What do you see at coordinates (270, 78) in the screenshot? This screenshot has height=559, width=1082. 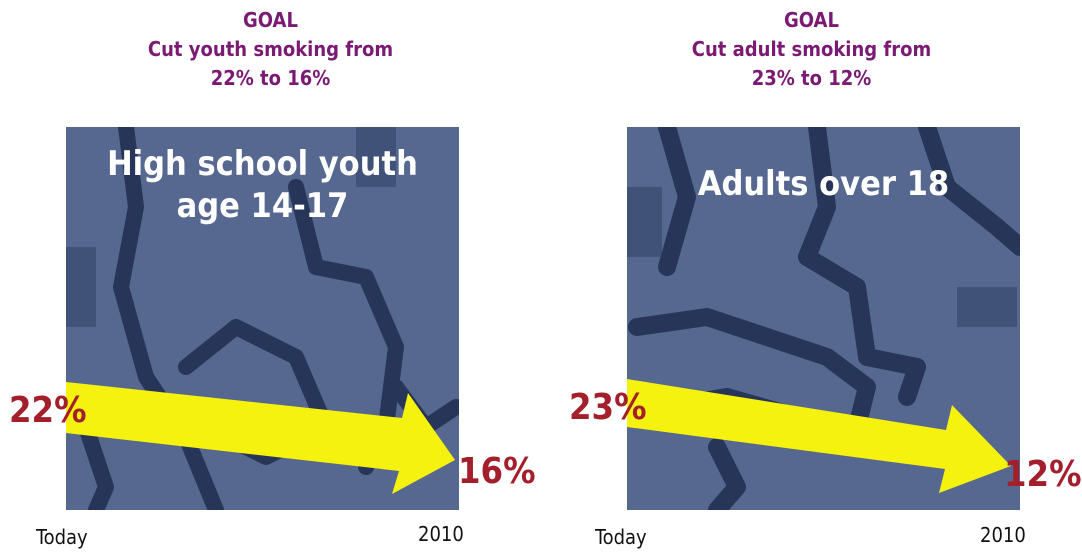 I see `goal-line-2: 22% to 16%` at bounding box center [270, 78].